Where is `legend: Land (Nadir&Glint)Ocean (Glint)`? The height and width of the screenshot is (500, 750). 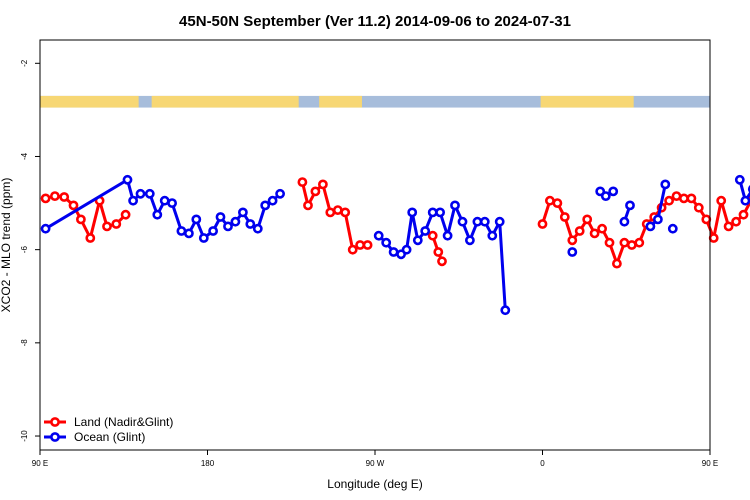
legend: Land (Nadir&Glint)Ocean (Glint) is located at coordinates (108, 429).